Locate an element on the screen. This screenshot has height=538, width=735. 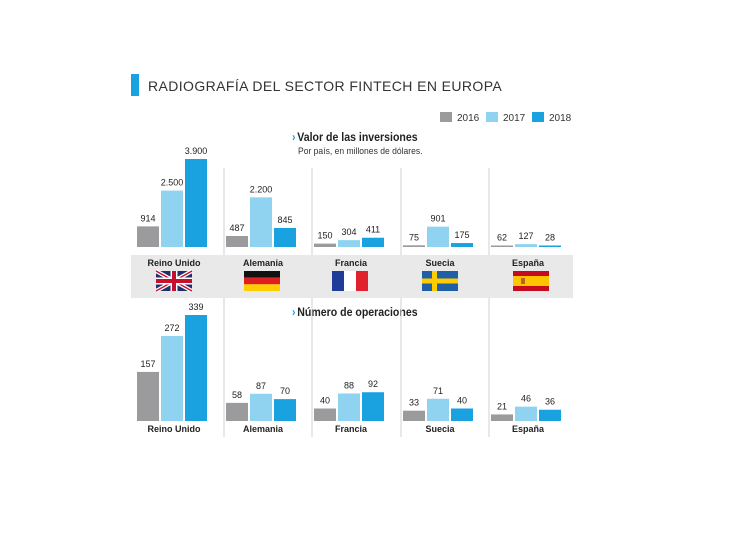
legend-swatch-2018 is located at coordinates (538, 117).